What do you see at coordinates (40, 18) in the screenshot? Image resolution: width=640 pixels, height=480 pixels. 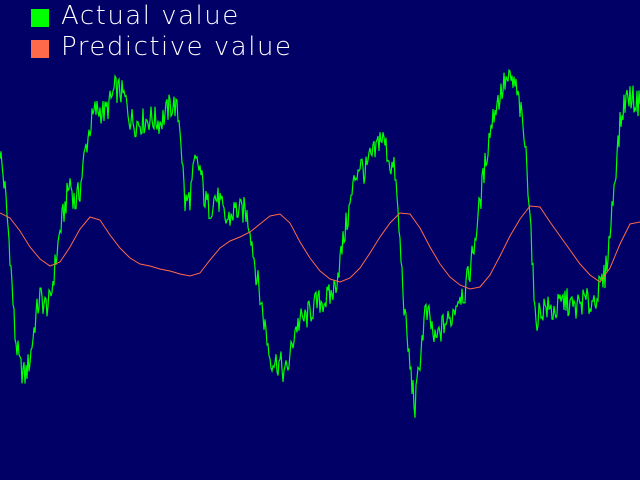 I see `legend-swatch-actual` at bounding box center [40, 18].